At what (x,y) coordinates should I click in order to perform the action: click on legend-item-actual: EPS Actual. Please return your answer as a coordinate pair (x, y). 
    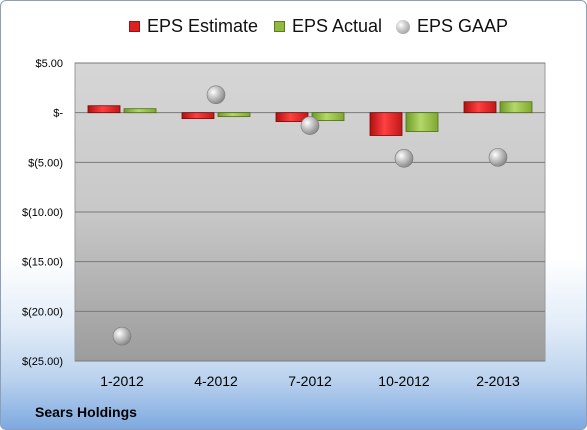
    Looking at the image, I should click on (328, 26).